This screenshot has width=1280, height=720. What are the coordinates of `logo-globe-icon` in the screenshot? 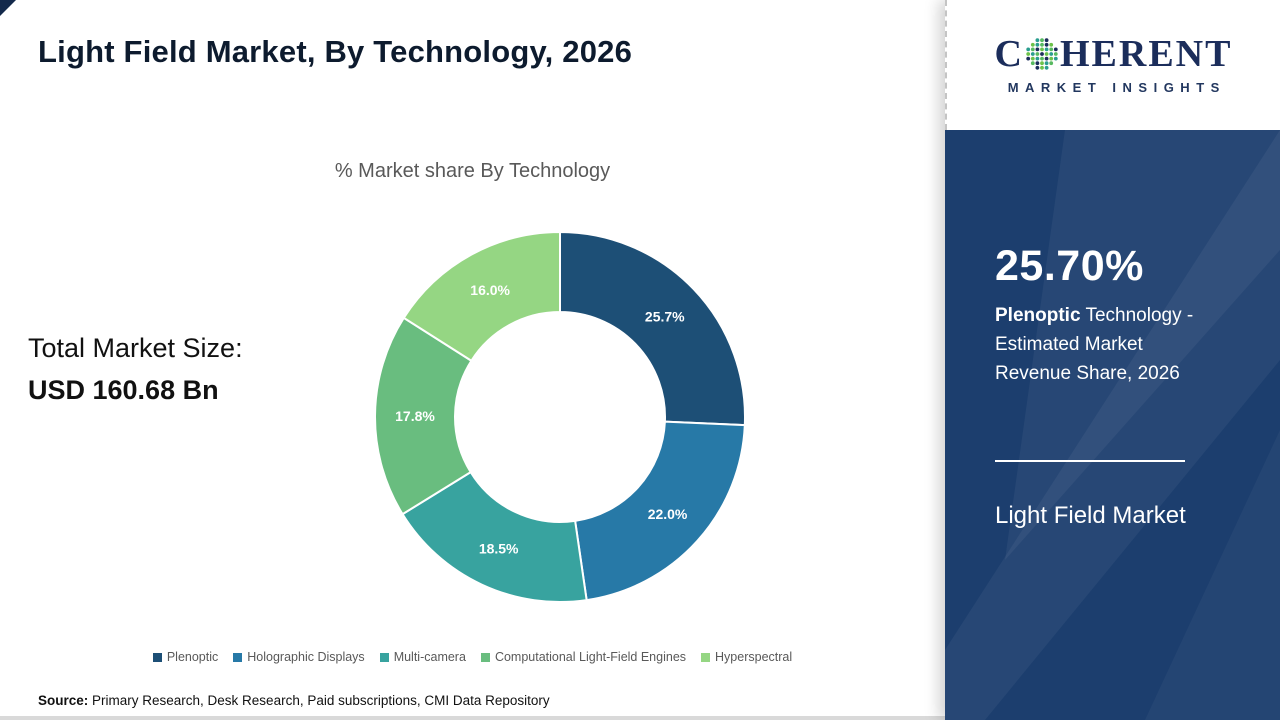 It's located at (1042, 54).